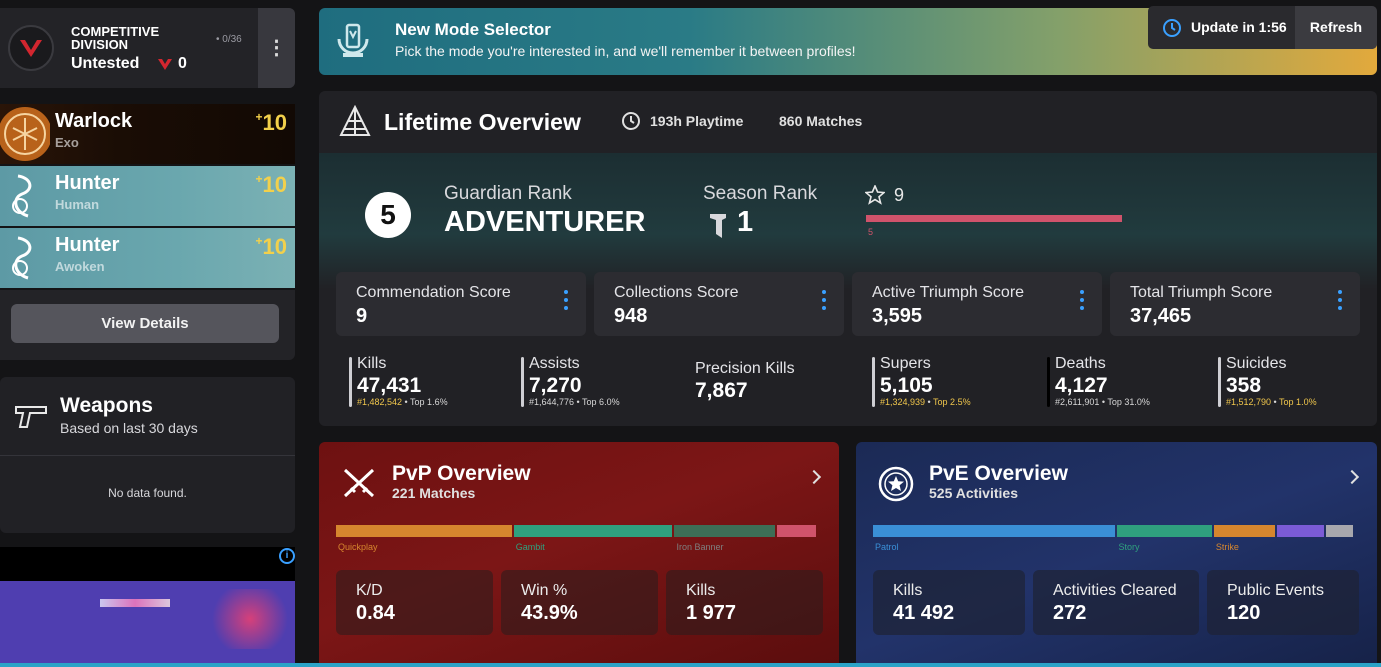 This screenshot has height=667, width=1381. What do you see at coordinates (25, 258) in the screenshot?
I see `hunter-emblem-icon` at bounding box center [25, 258].